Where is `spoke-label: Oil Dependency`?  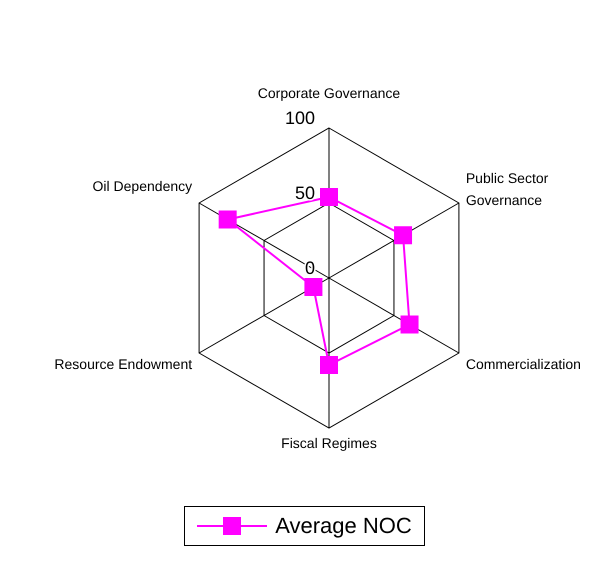 spoke-label: Oil Dependency is located at coordinates (142, 186).